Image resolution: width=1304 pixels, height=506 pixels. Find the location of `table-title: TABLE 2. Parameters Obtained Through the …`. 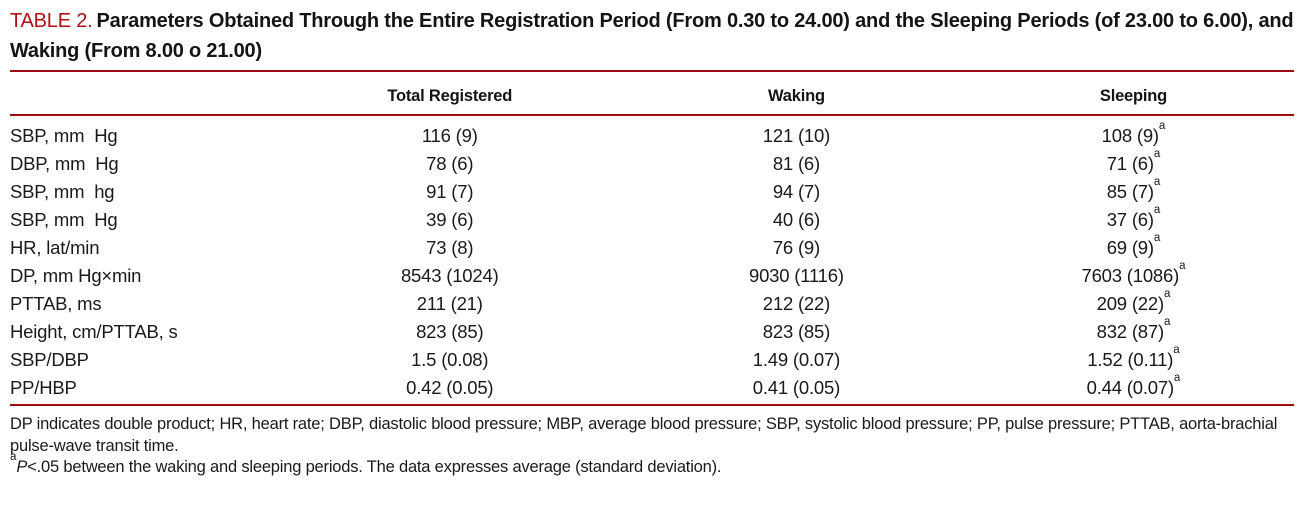

table-title: TABLE 2. Parameters Obtained Through the … is located at coordinates (652, 36).